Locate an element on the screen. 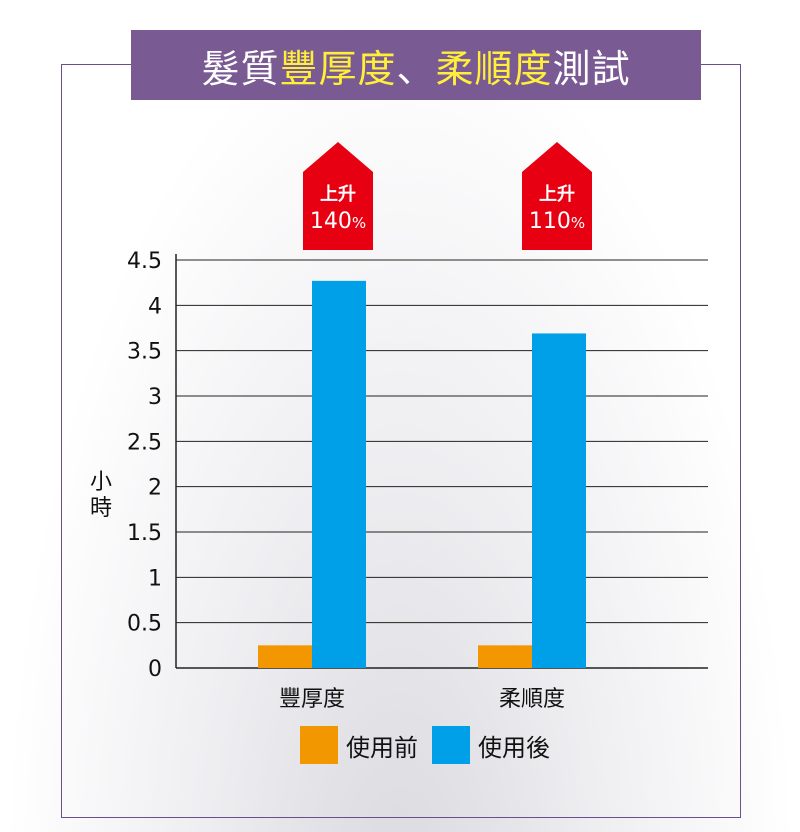 The image size is (800, 832). title-segment-0: 髮質 is located at coordinates (240, 68).